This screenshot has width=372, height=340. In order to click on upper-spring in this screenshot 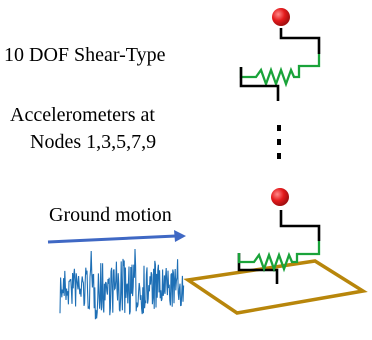, I will do `click(280, 71)`.